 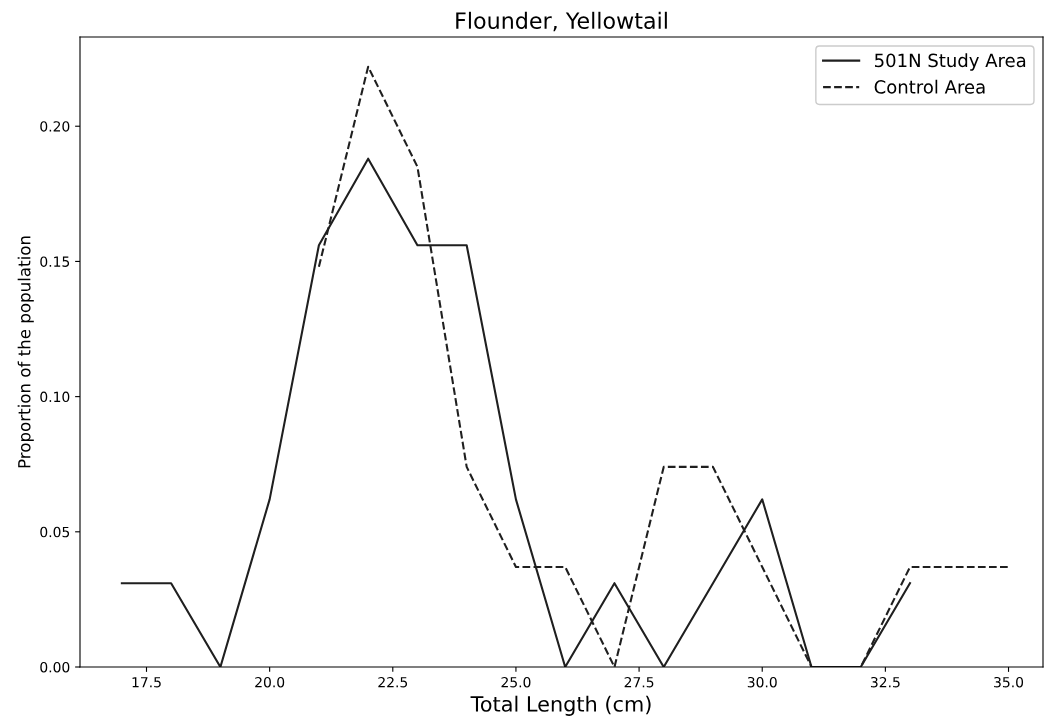 What do you see at coordinates (55, 261) in the screenshot?
I see `y-tick-label: 0.15` at bounding box center [55, 261].